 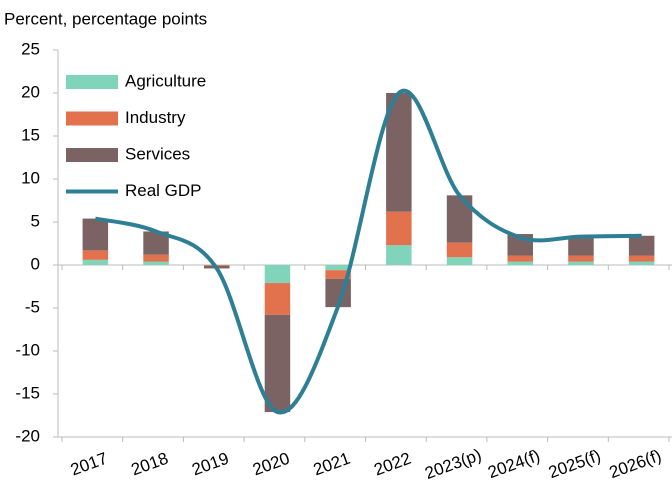 I want to click on y-tick-label: -15, so click(x=27, y=392).